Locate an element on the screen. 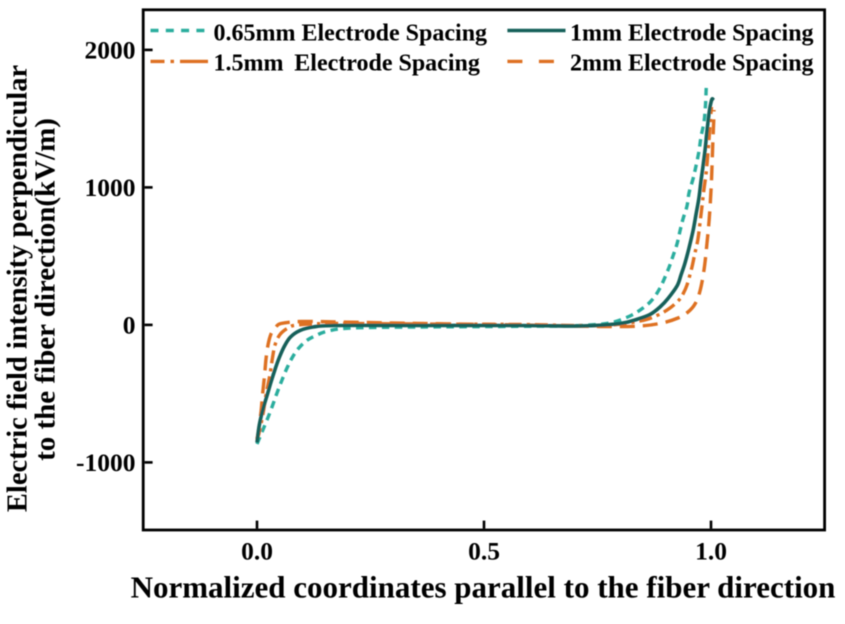 This screenshot has height=624, width=845. svg-text: 0.5 is located at coordinates (484, 551).